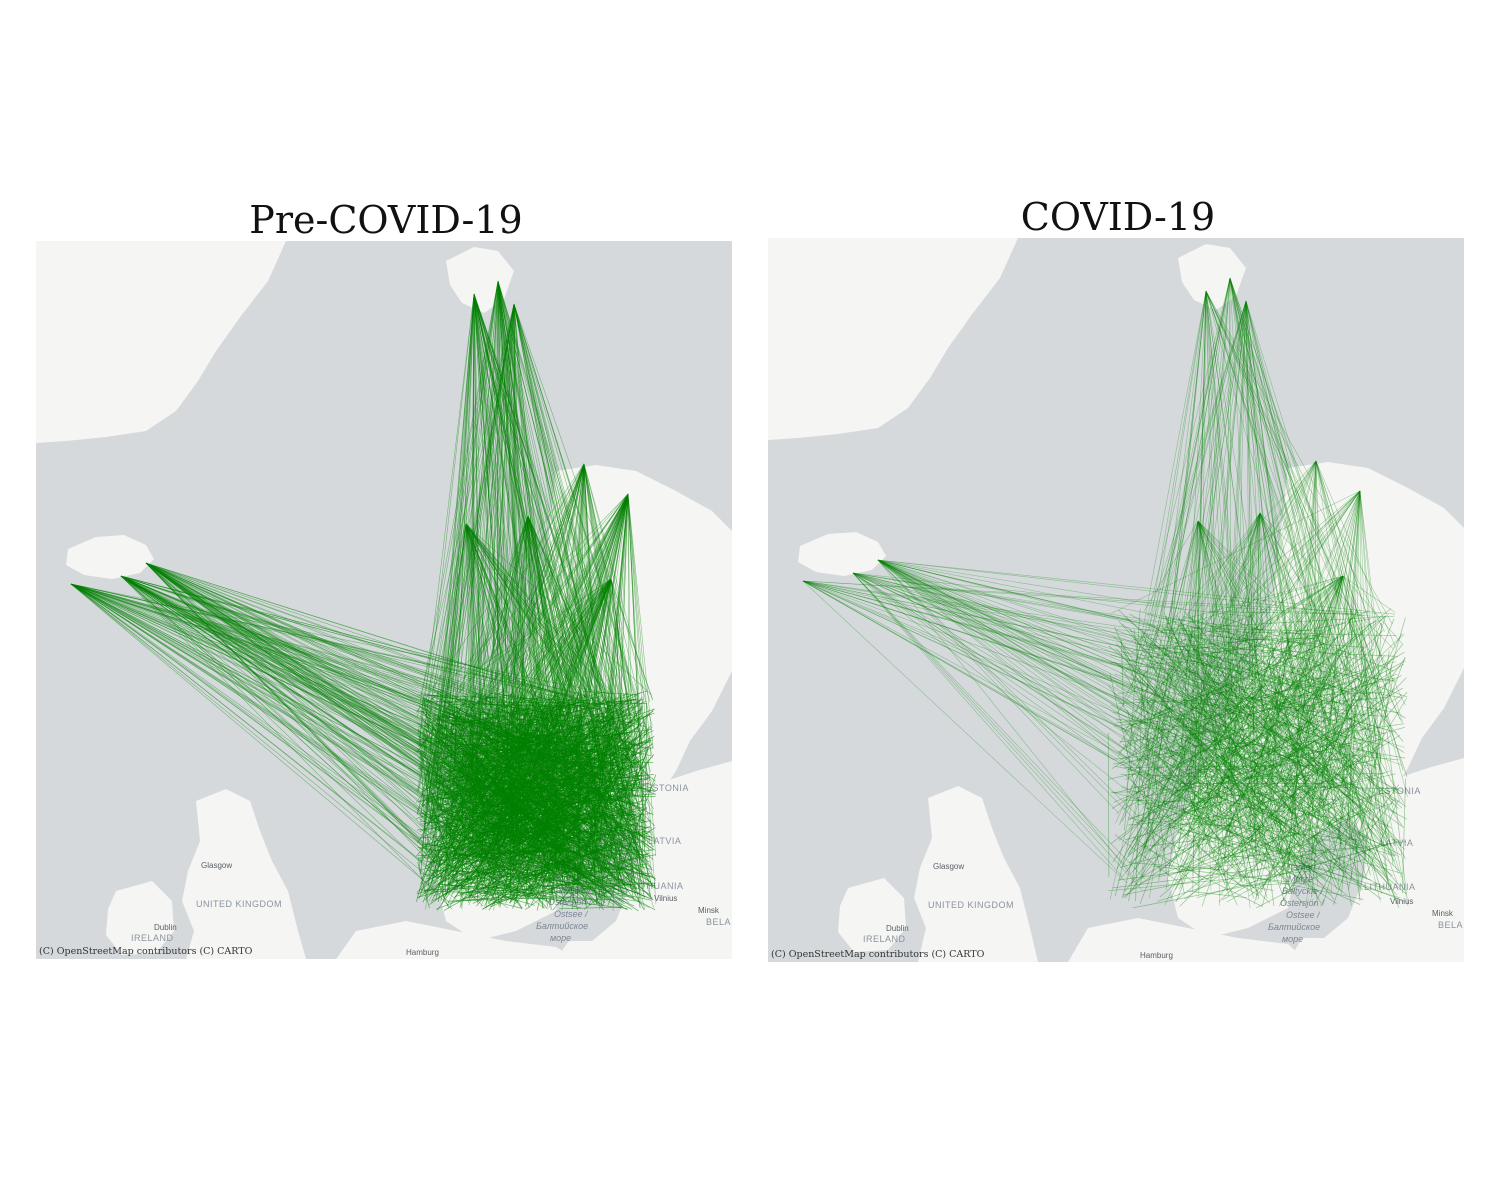 The height and width of the screenshot is (1200, 1500). What do you see at coordinates (1396, 843) in the screenshot?
I see `label-latvia: LATVIA` at bounding box center [1396, 843].